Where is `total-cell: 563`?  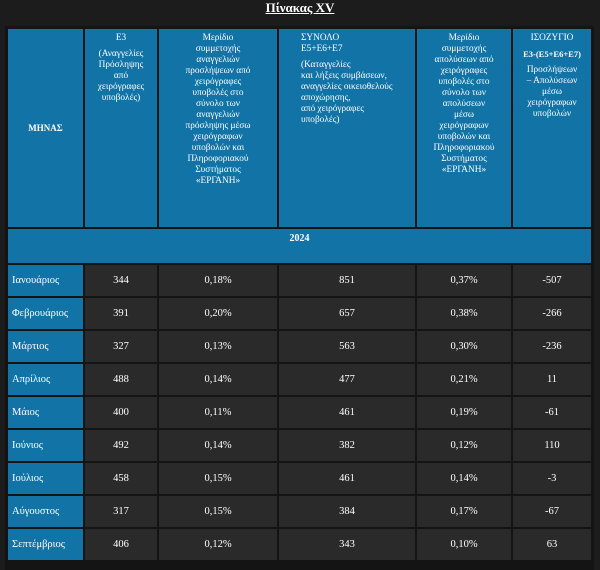 total-cell: 563 is located at coordinates (347, 346).